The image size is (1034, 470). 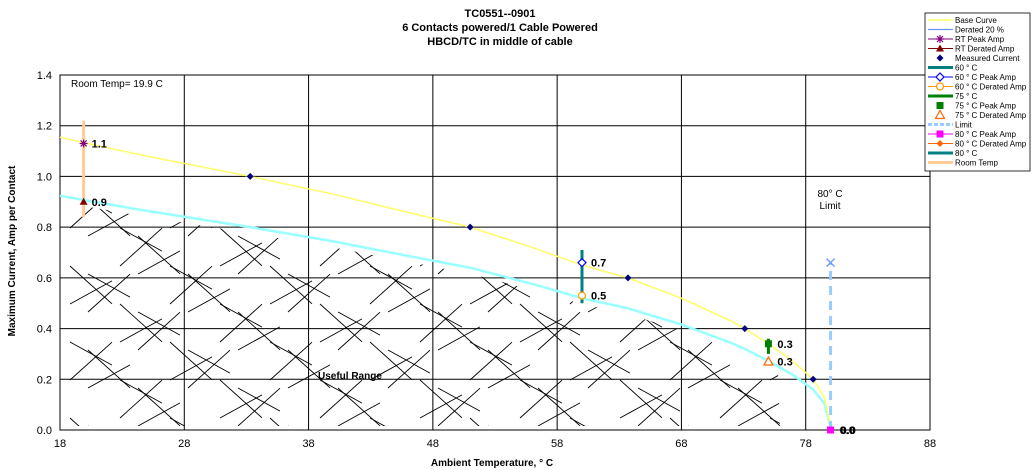 I want to click on legend-entry: 80 ° C Derated Amp, so click(x=977, y=144).